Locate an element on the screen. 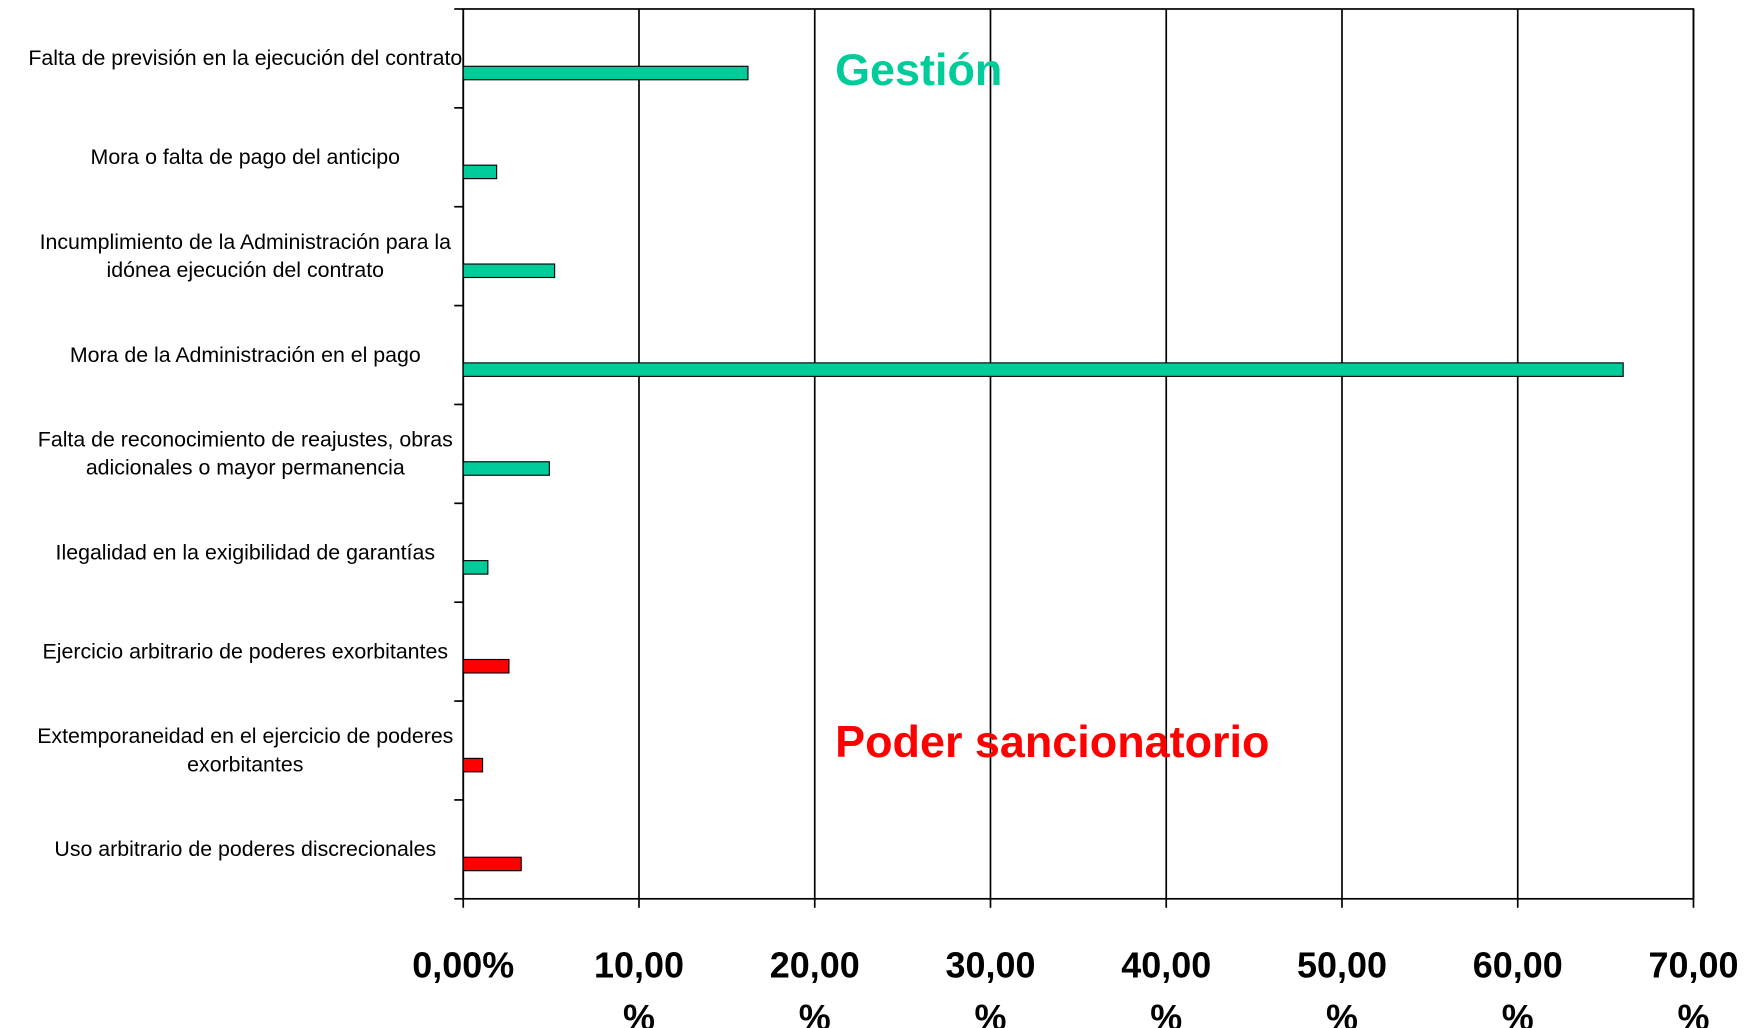 The height and width of the screenshot is (1028, 1759). category-label: Mora de la Administración en el pago is located at coordinates (245, 355).